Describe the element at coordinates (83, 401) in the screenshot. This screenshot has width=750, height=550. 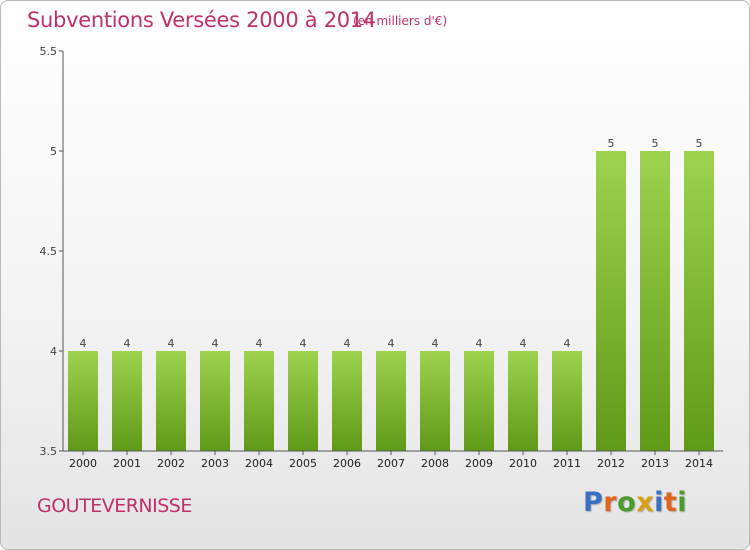
I see `bar-2000` at that location.